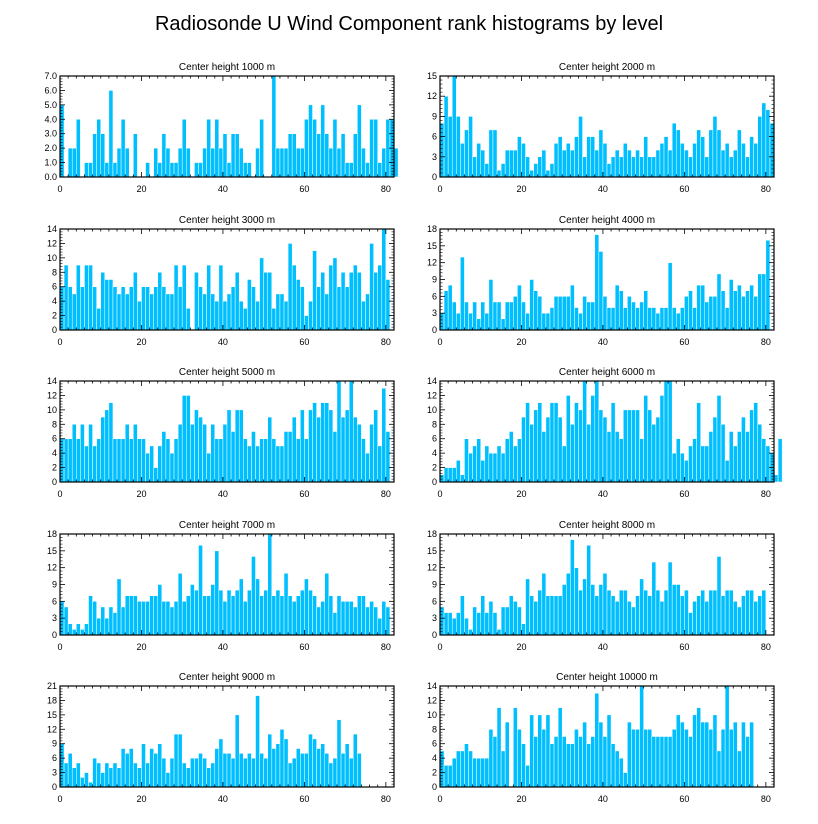 The width and height of the screenshot is (818, 824). I want to click on y-tick-label: 14, so click(52, 229).